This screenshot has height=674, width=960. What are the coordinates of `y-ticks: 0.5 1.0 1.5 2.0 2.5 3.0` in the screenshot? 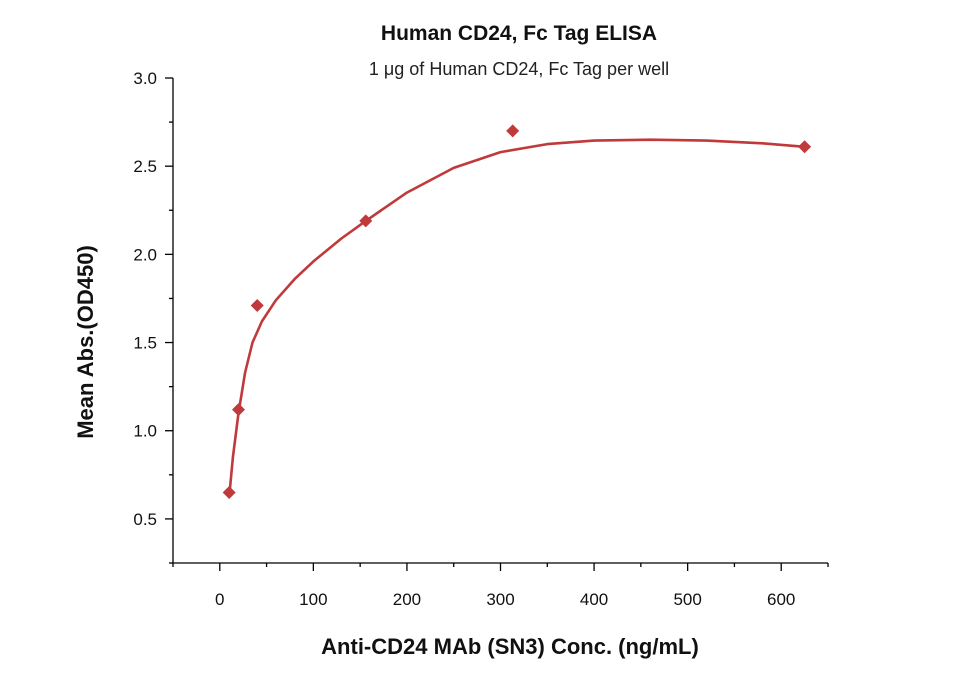 It's located at (153, 316).